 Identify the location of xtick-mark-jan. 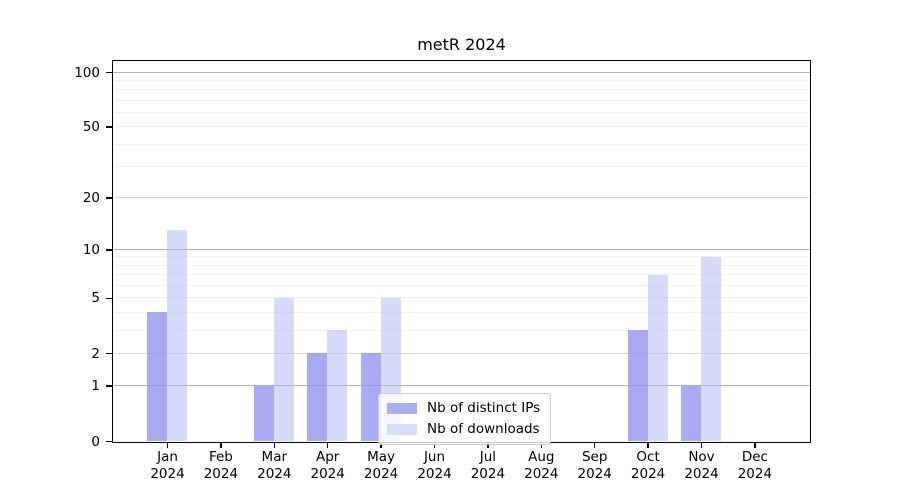
(167, 445).